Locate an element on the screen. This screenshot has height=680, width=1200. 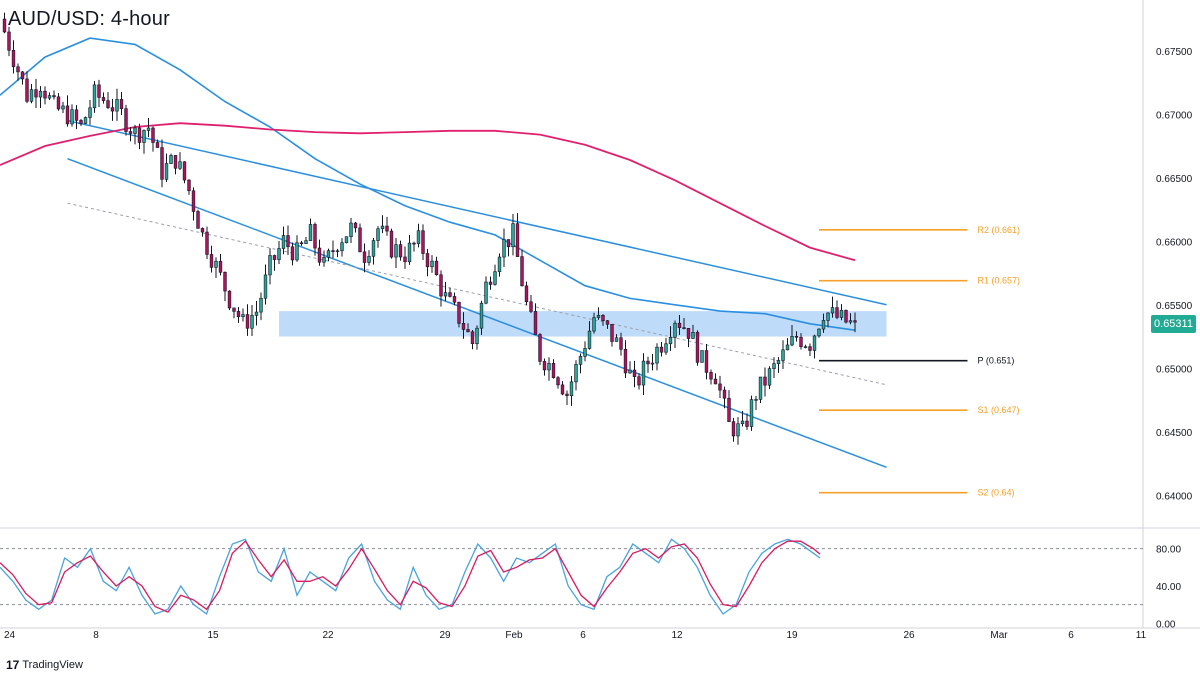
tradingview-brand: 17 TradingView is located at coordinates (44, 665).